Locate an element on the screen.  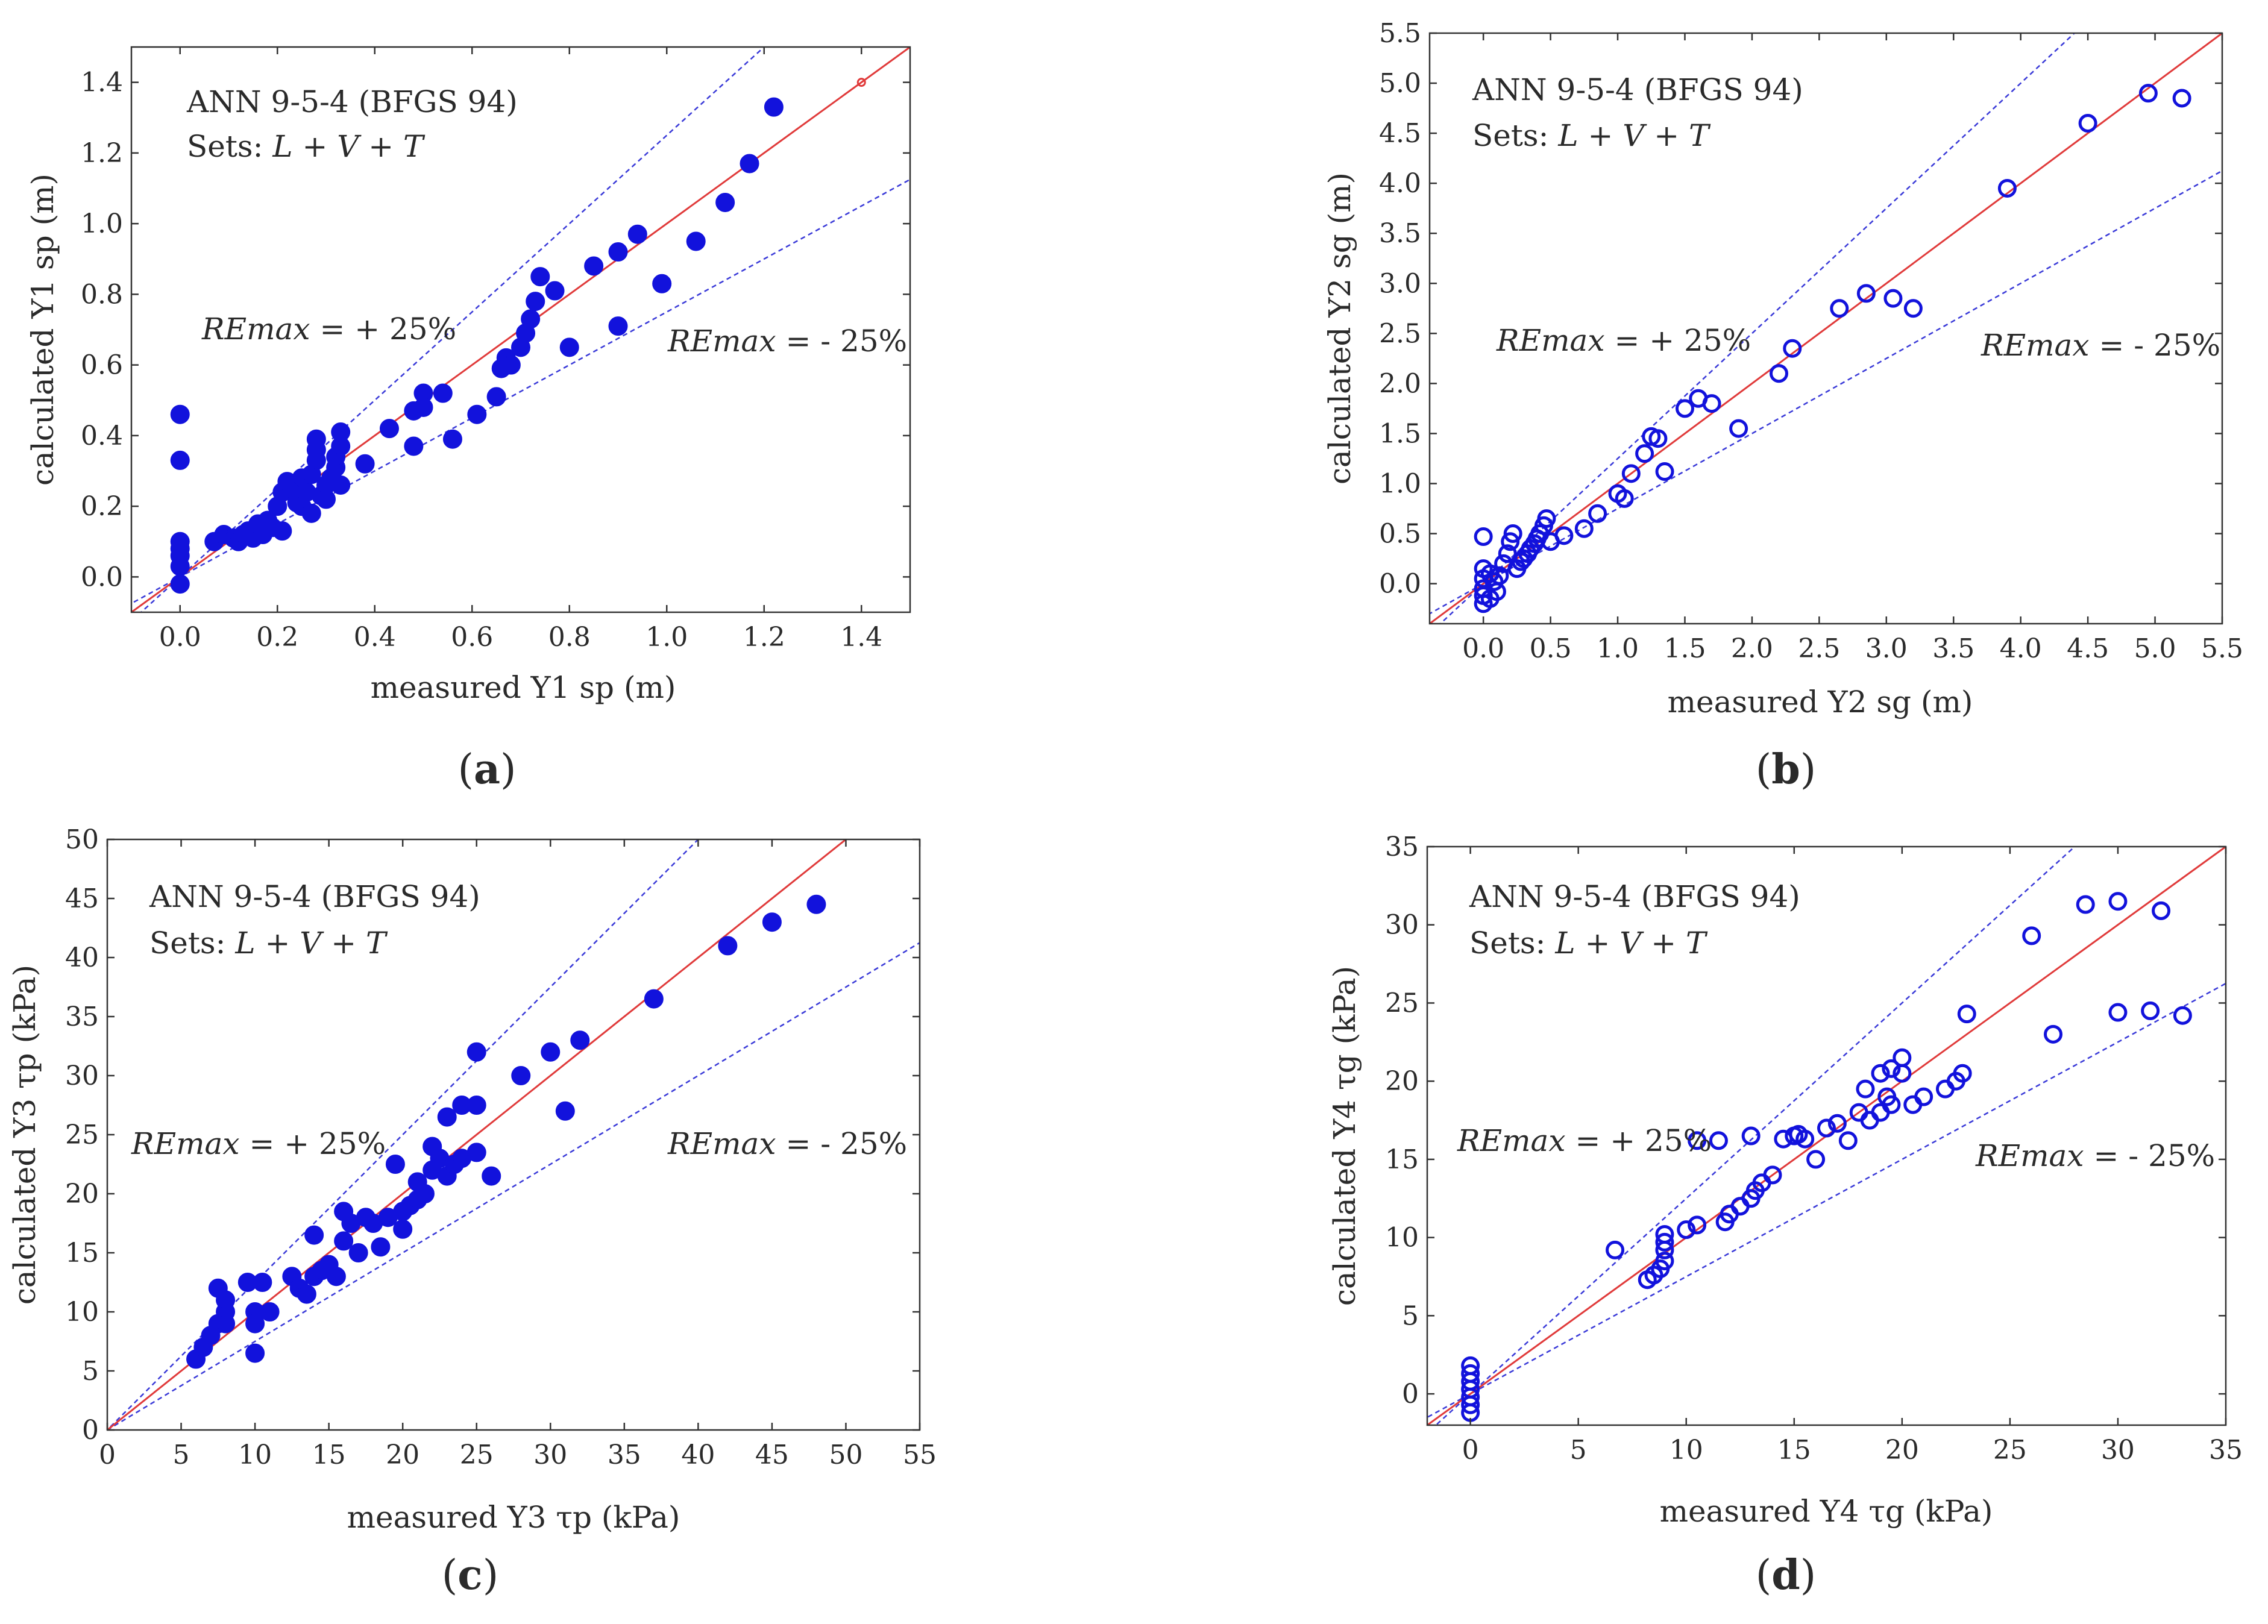
x-tick-label: 4.0 is located at coordinates (2021, 648).